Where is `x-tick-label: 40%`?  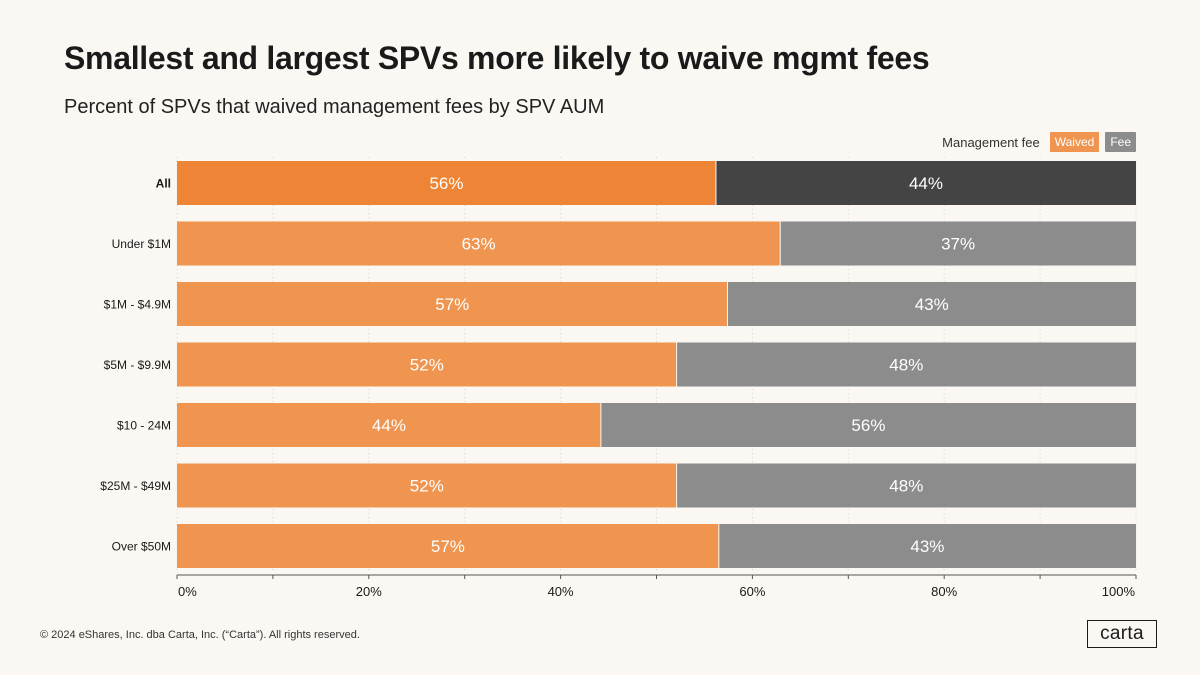
x-tick-label: 40% is located at coordinates (561, 591).